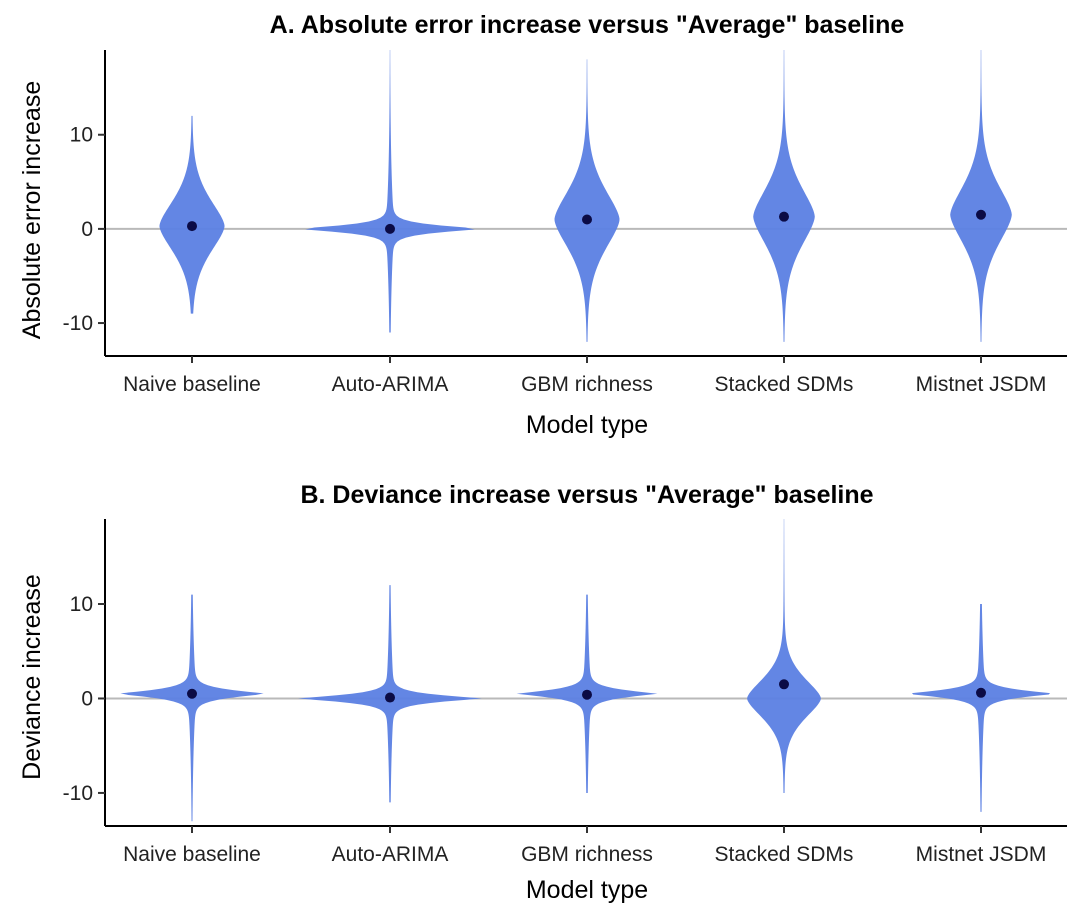 The width and height of the screenshot is (1070, 909). Describe the element at coordinates (32, 210) in the screenshot. I see `y-axis-label: Absolute error increase` at that location.